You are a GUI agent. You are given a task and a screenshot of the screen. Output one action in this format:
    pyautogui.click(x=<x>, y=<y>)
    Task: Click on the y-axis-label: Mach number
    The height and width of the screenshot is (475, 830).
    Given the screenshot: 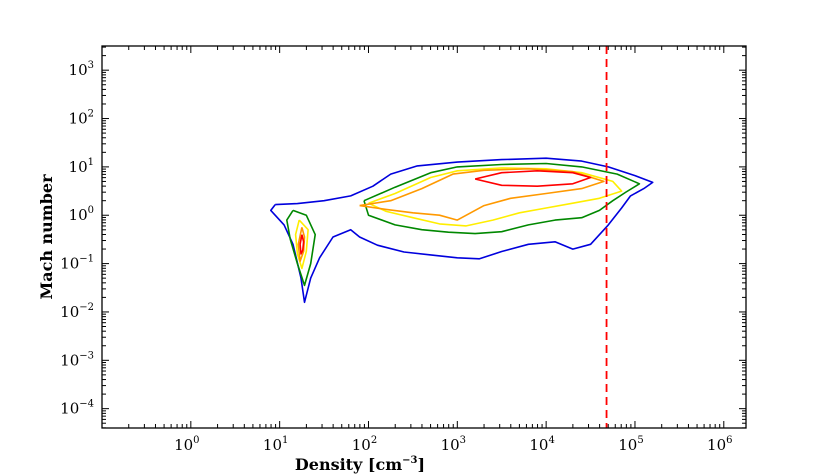 What is the action you would take?
    pyautogui.click(x=46, y=237)
    